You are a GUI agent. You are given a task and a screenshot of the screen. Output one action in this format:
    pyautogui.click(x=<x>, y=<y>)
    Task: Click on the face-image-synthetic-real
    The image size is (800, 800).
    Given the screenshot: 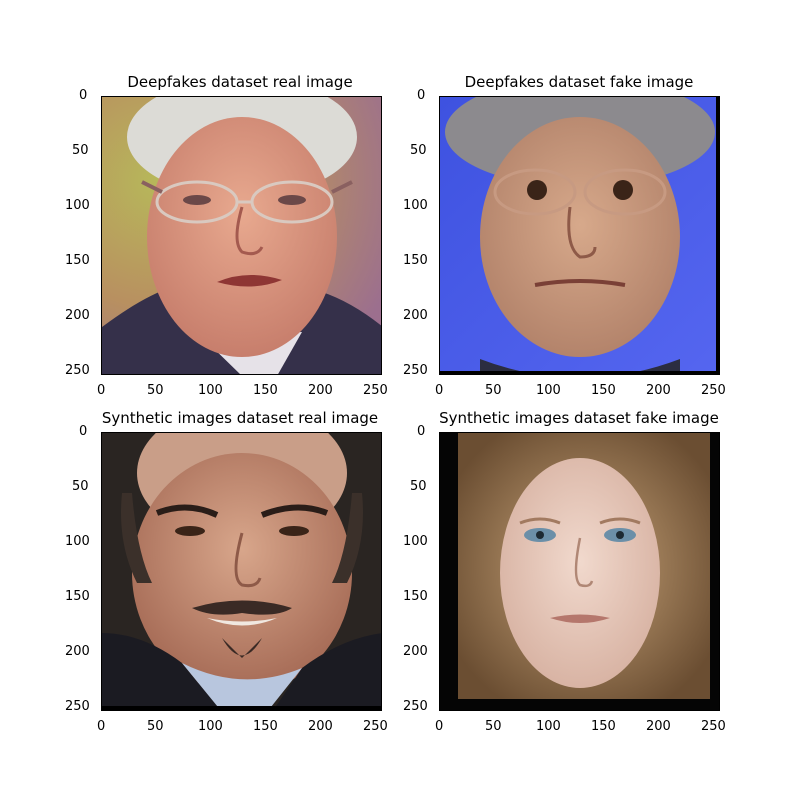 What is the action you would take?
    pyautogui.click(x=241, y=571)
    